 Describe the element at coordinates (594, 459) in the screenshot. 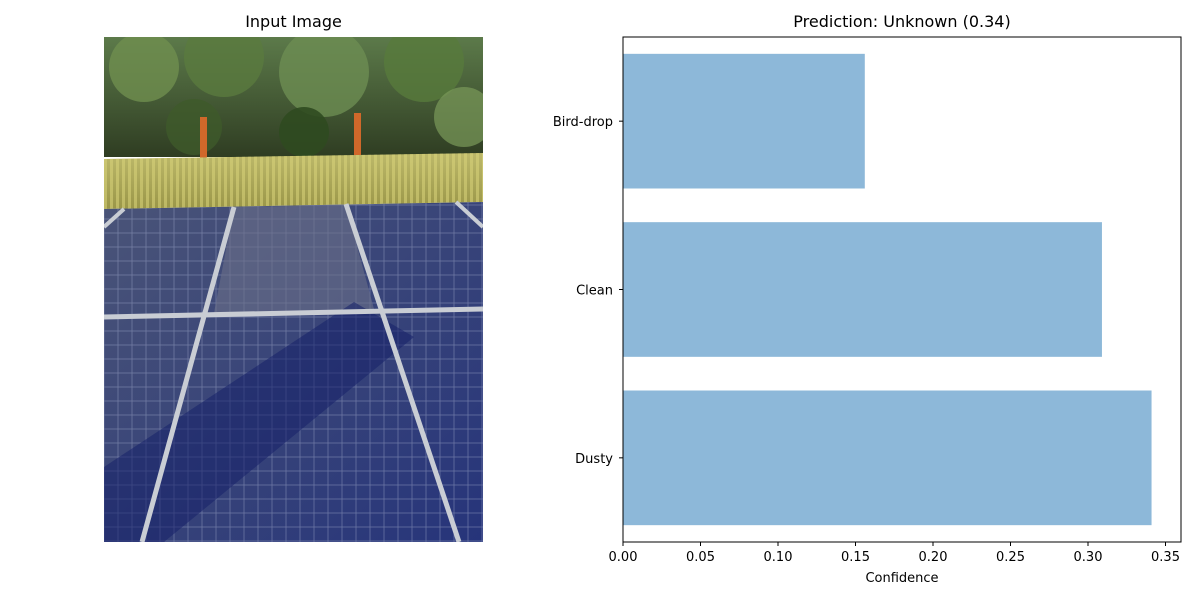

I see `ytick-label-dusty: Dusty` at that location.